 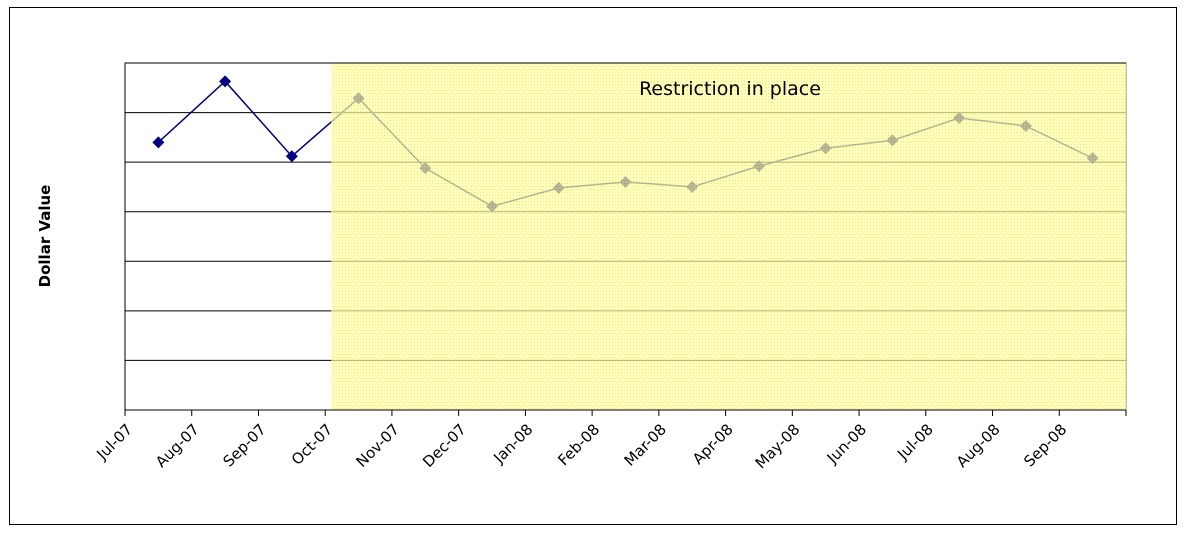 I want to click on y-axis-label: Dollar Value, so click(x=45, y=236).